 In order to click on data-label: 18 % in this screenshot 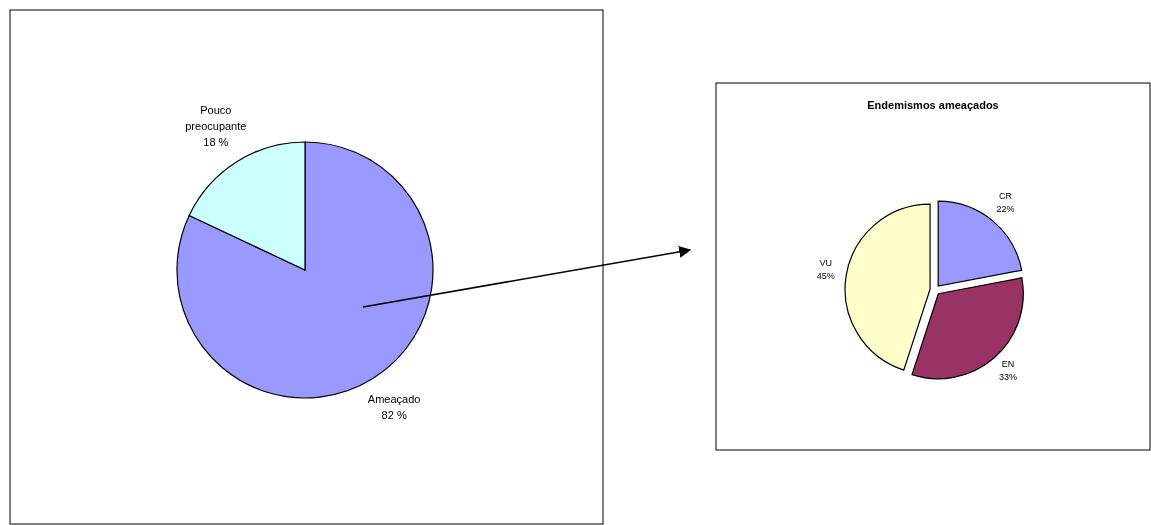, I will do `click(216, 142)`.